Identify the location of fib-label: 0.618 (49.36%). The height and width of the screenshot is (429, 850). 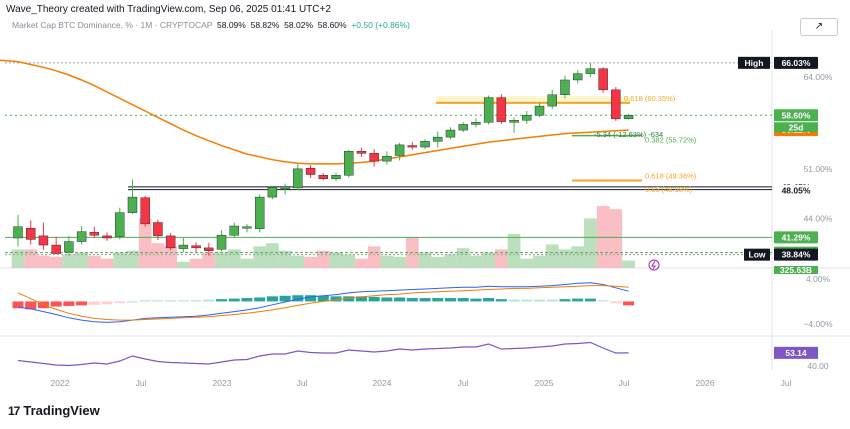
(671, 175).